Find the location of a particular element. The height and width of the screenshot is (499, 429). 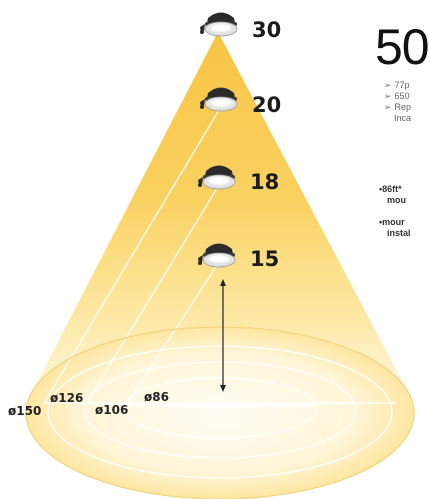

height-label-20: 20 is located at coordinates (267, 105).